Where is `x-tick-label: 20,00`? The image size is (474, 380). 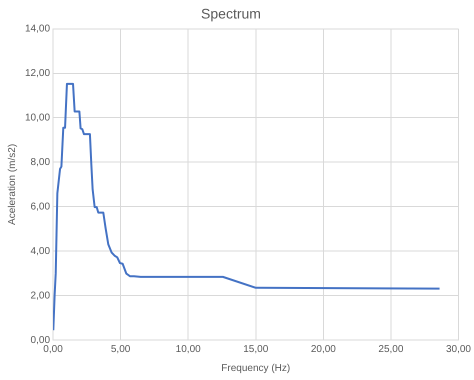
x-tick-label: 20,00 is located at coordinates (323, 349).